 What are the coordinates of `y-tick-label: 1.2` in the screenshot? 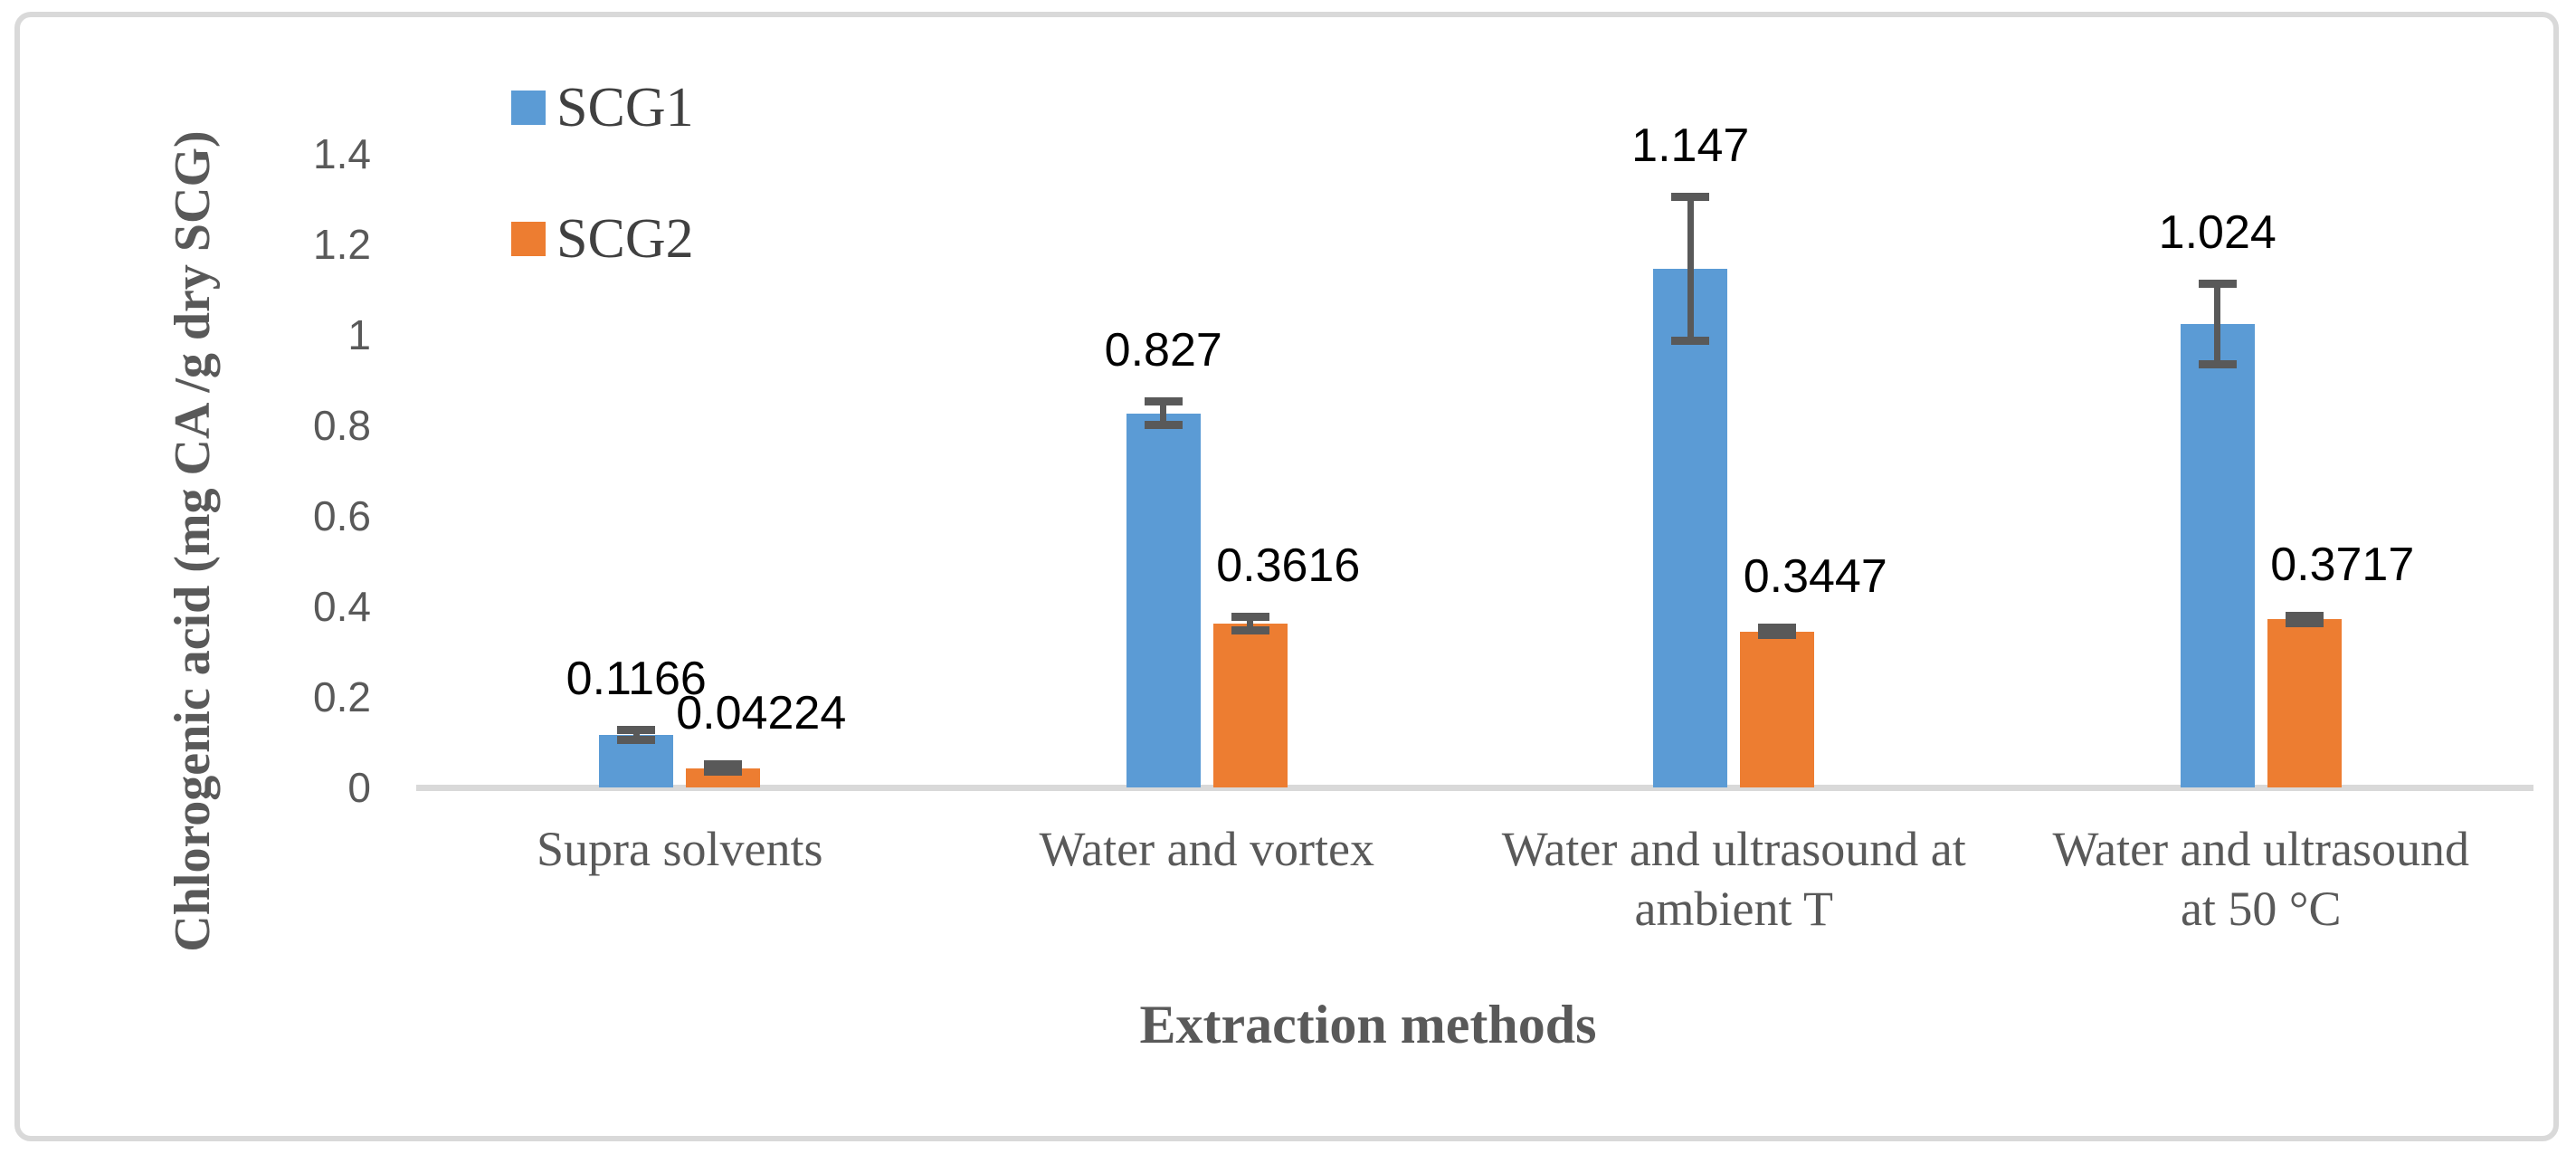 It's located at (342, 244).